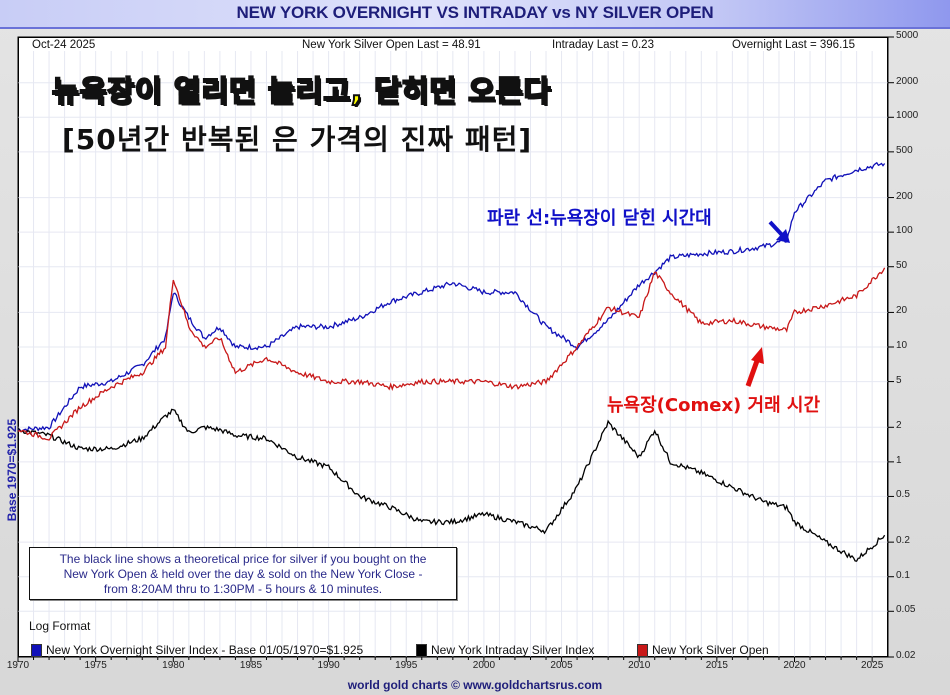 This screenshot has width=950, height=695. I want to click on log-format-label: Log Format, so click(60, 626).